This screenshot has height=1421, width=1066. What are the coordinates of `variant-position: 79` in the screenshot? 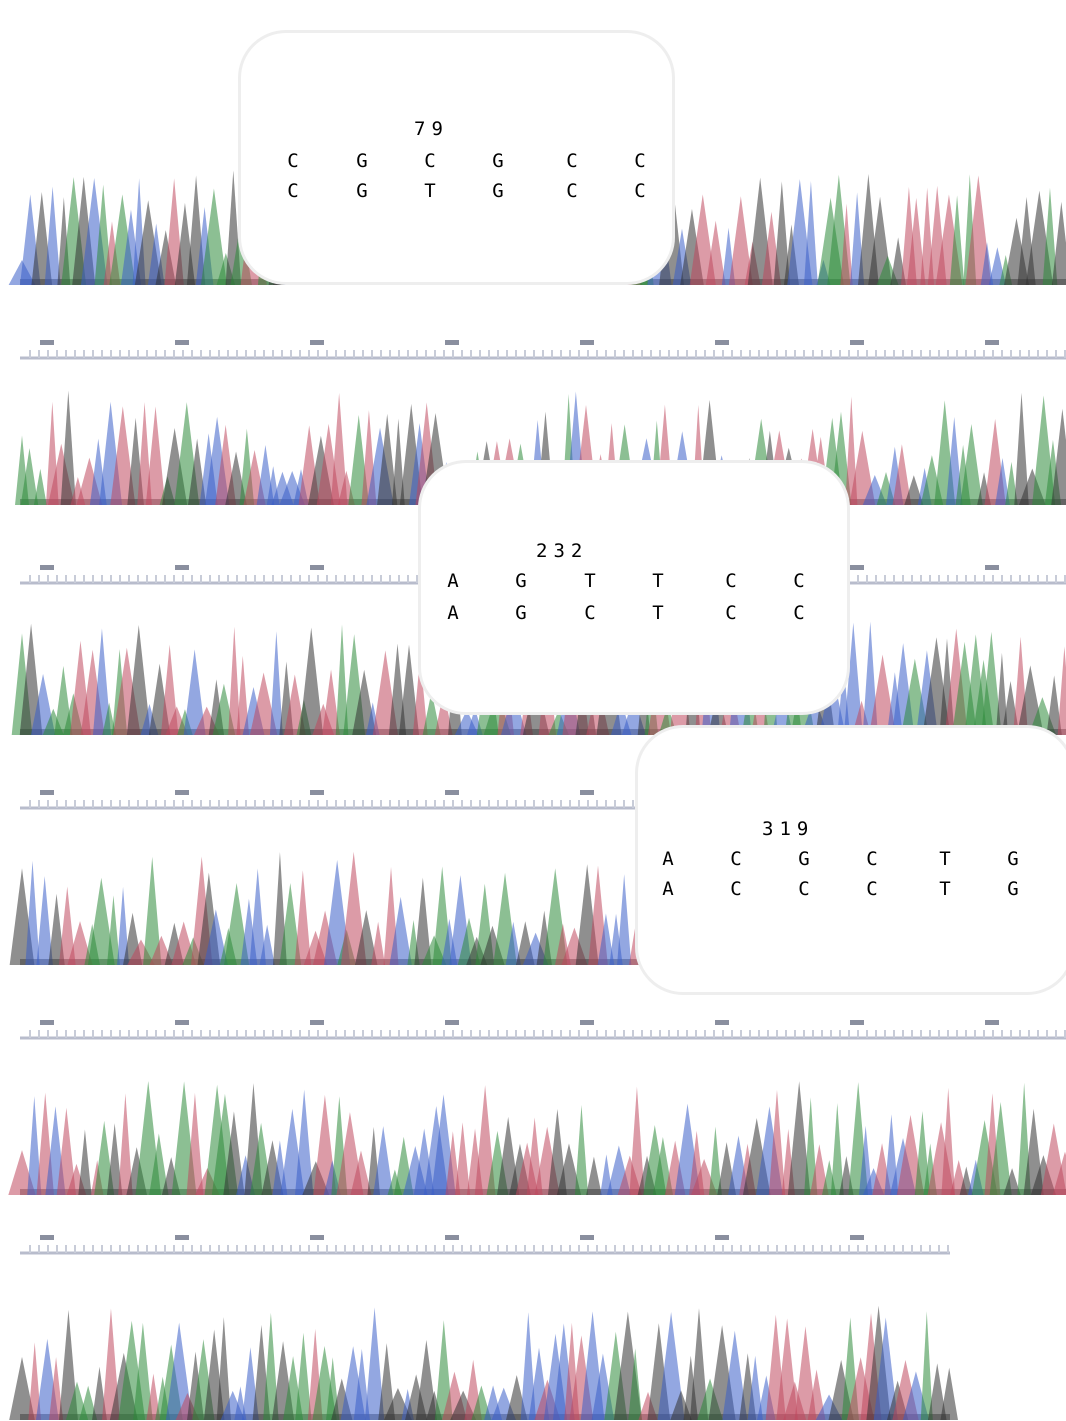 It's located at (431, 129).